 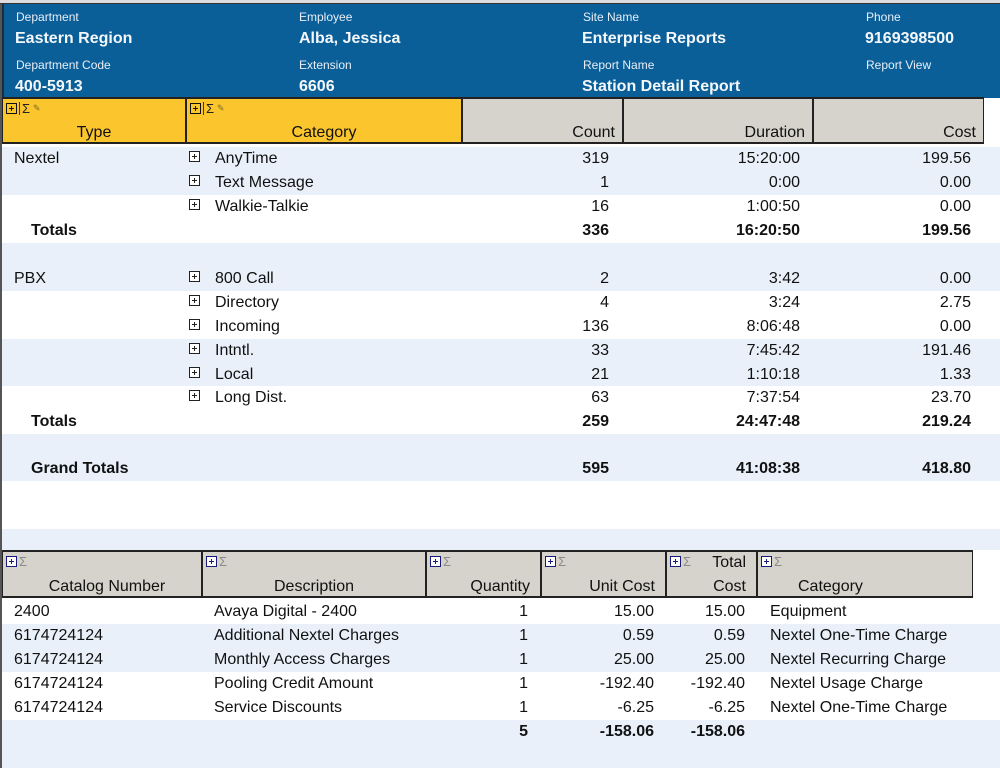 I want to click on column-header-unit-cost: Σ Unit Cost, so click(x=603, y=574).